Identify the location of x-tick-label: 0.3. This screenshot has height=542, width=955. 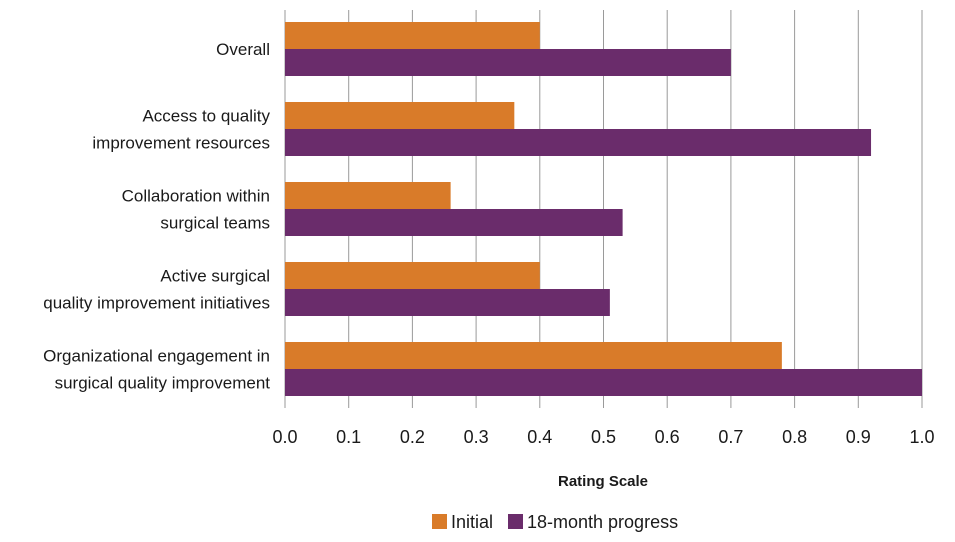
(476, 437).